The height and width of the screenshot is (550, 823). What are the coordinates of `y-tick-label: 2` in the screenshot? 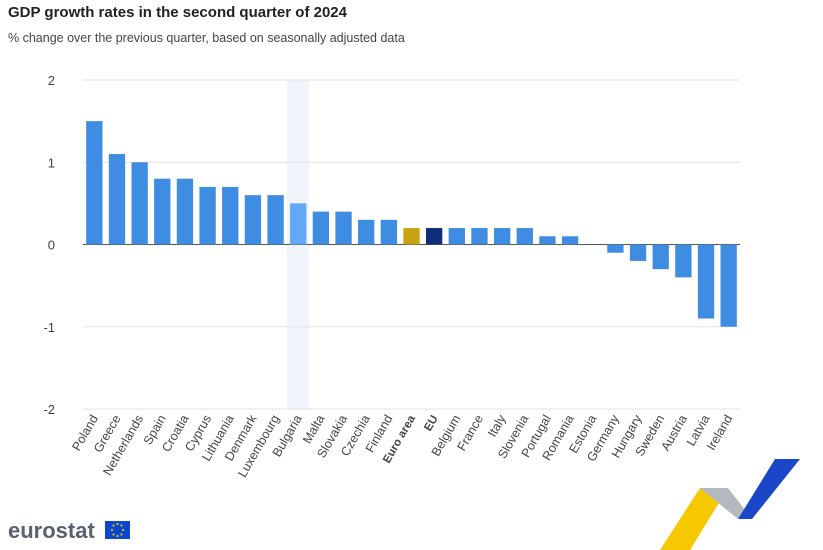 It's located at (51, 80).